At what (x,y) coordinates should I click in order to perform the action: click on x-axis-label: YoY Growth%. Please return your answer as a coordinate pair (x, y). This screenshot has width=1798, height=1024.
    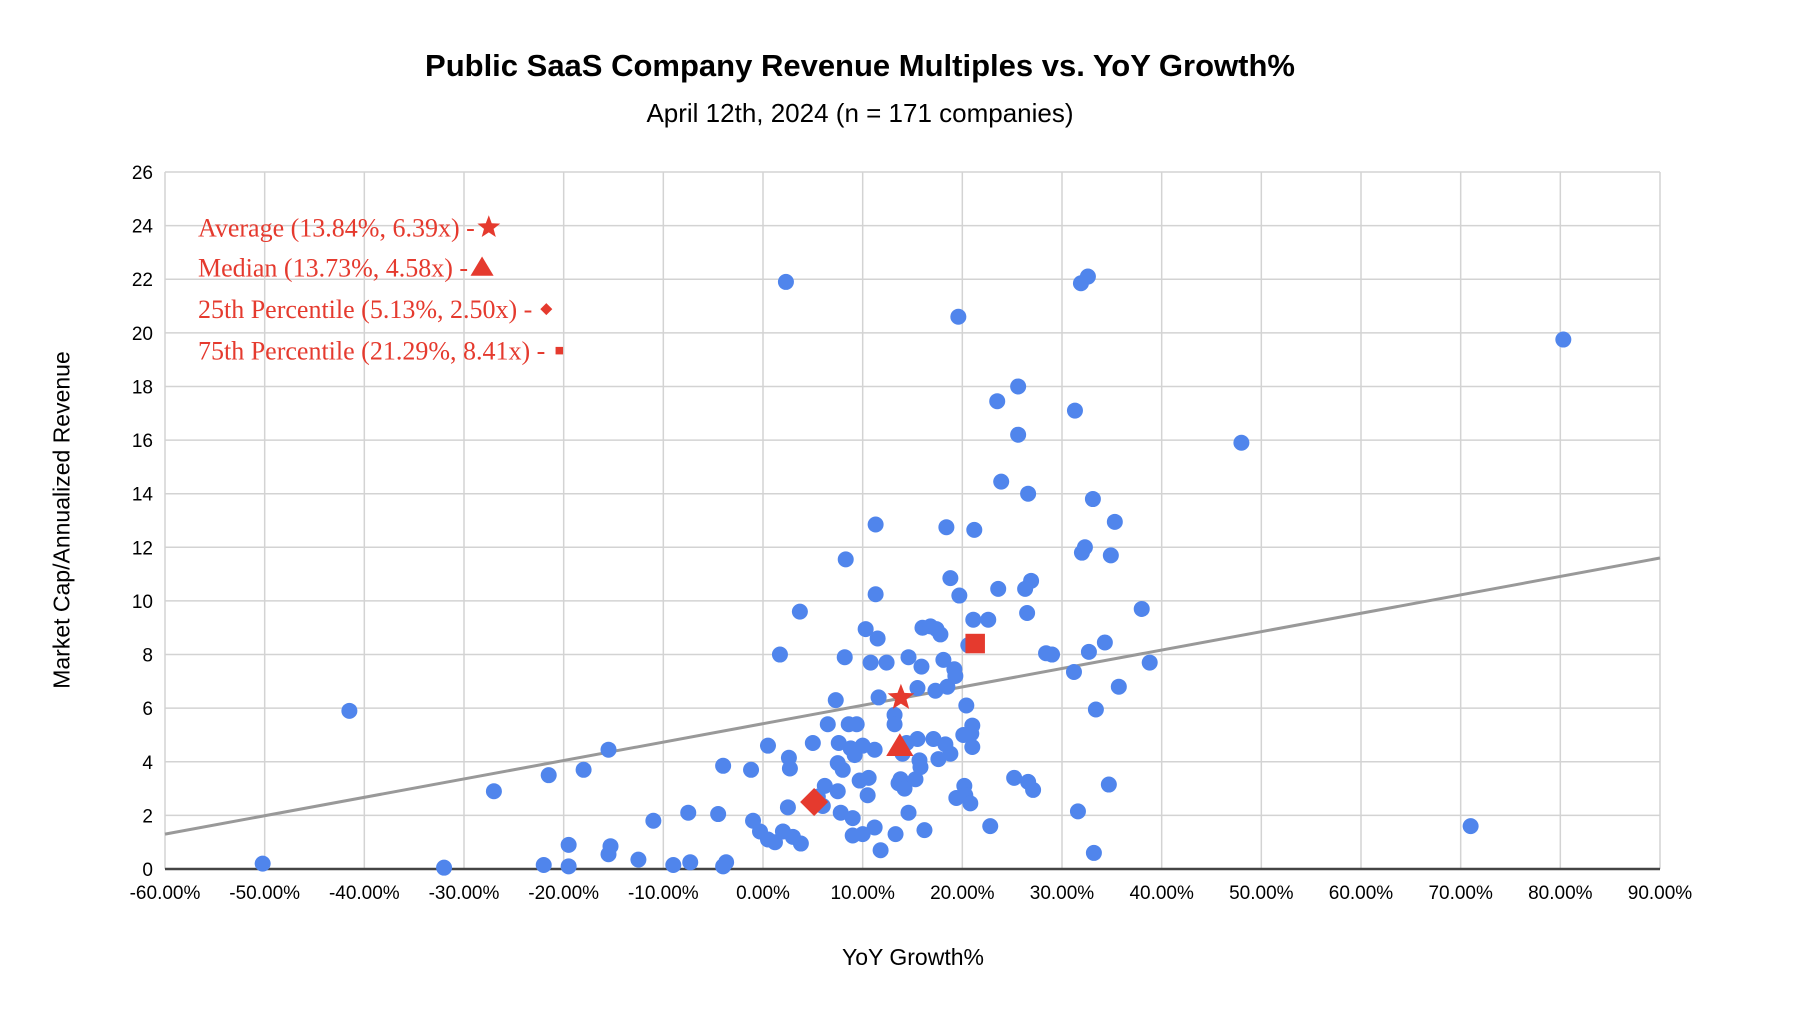
    Looking at the image, I should click on (913, 957).